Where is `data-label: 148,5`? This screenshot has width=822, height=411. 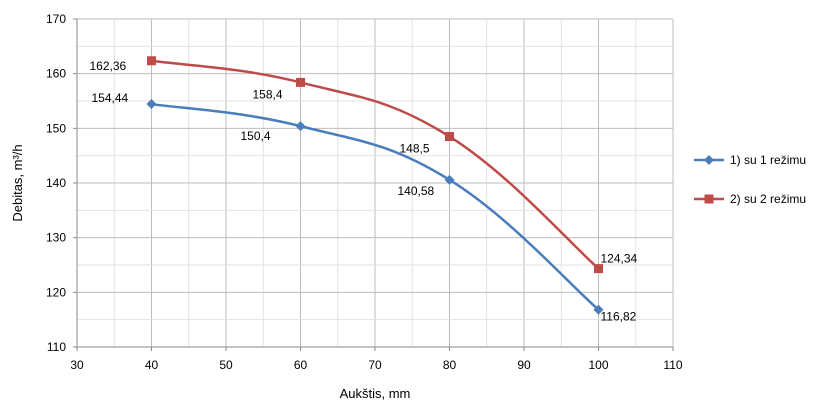 data-label: 148,5 is located at coordinates (415, 149).